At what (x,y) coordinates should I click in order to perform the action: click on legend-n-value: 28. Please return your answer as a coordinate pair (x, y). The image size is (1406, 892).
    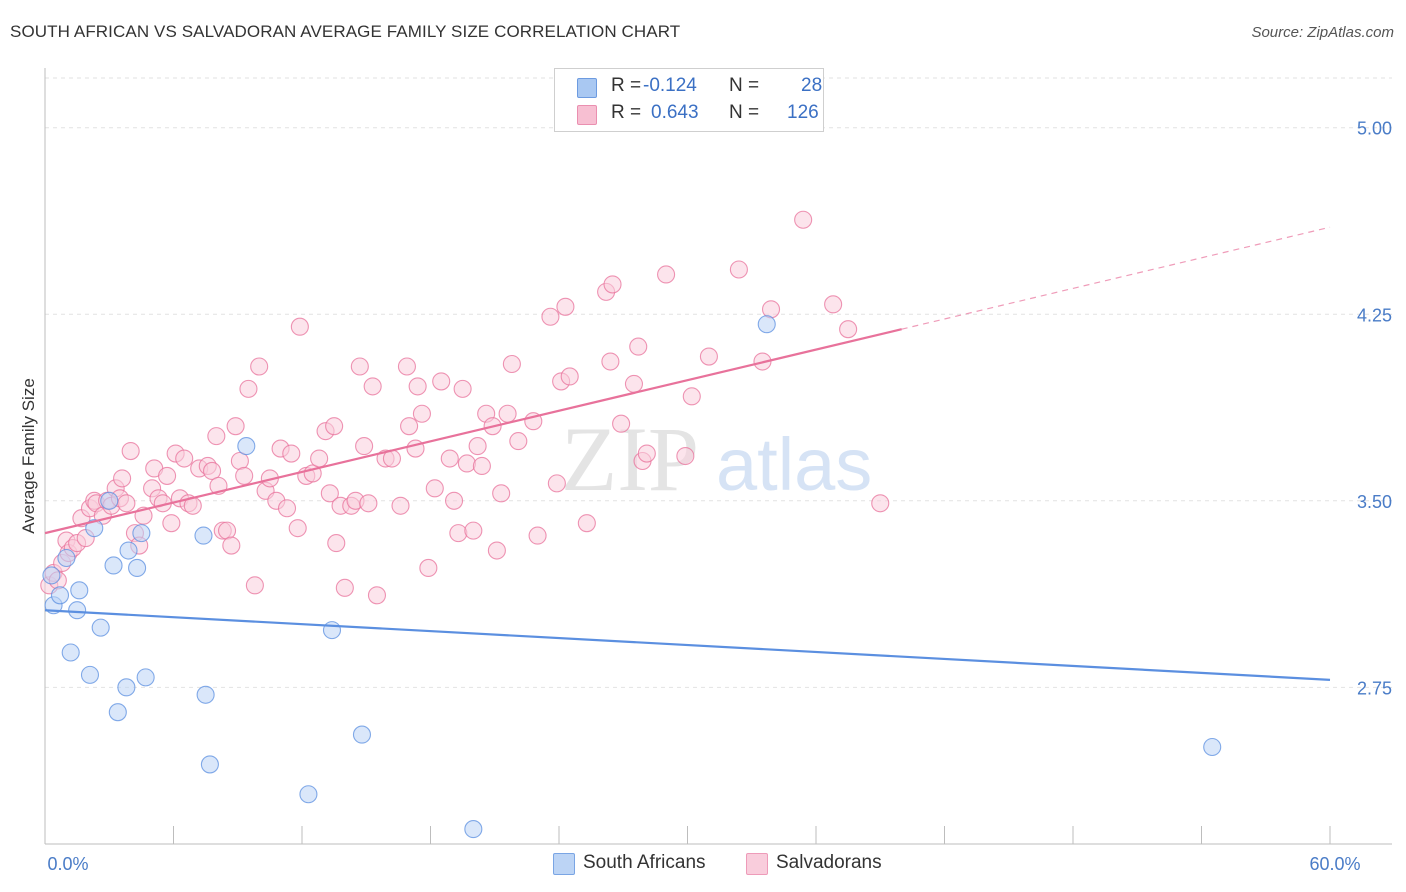
    Looking at the image, I should click on (812, 85).